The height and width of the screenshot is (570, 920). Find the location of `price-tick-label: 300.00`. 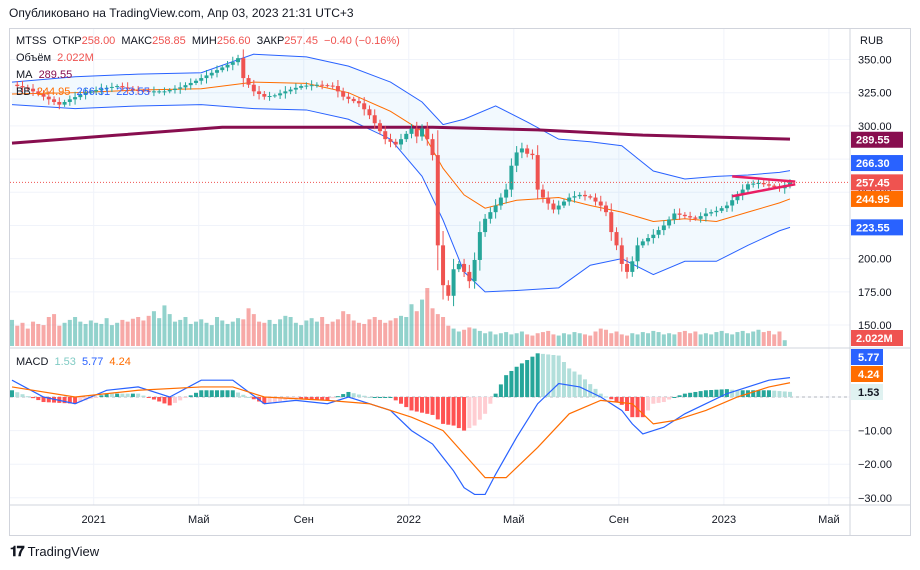

price-tick-label: 300.00 is located at coordinates (875, 127).